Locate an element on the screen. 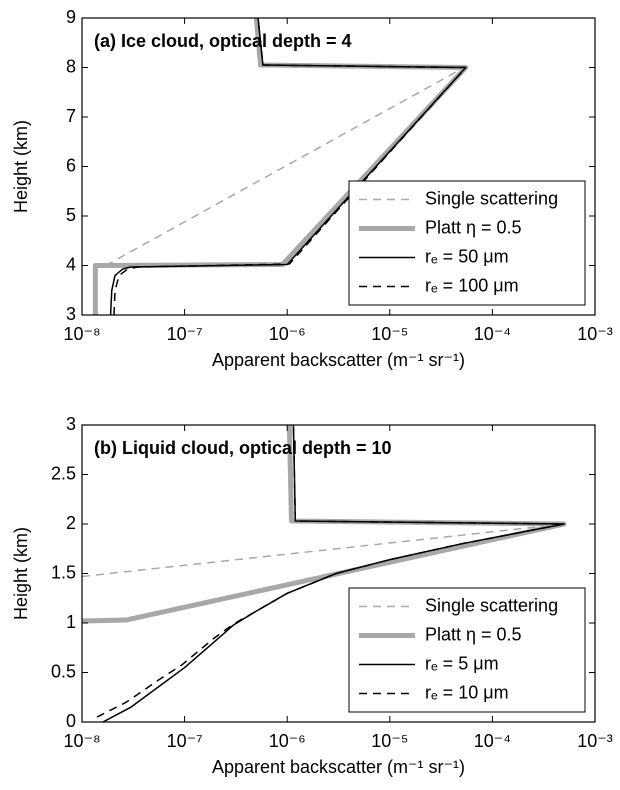 This screenshot has width=620, height=790. legend-label: rₑ = 5 μm is located at coordinates (462, 663).